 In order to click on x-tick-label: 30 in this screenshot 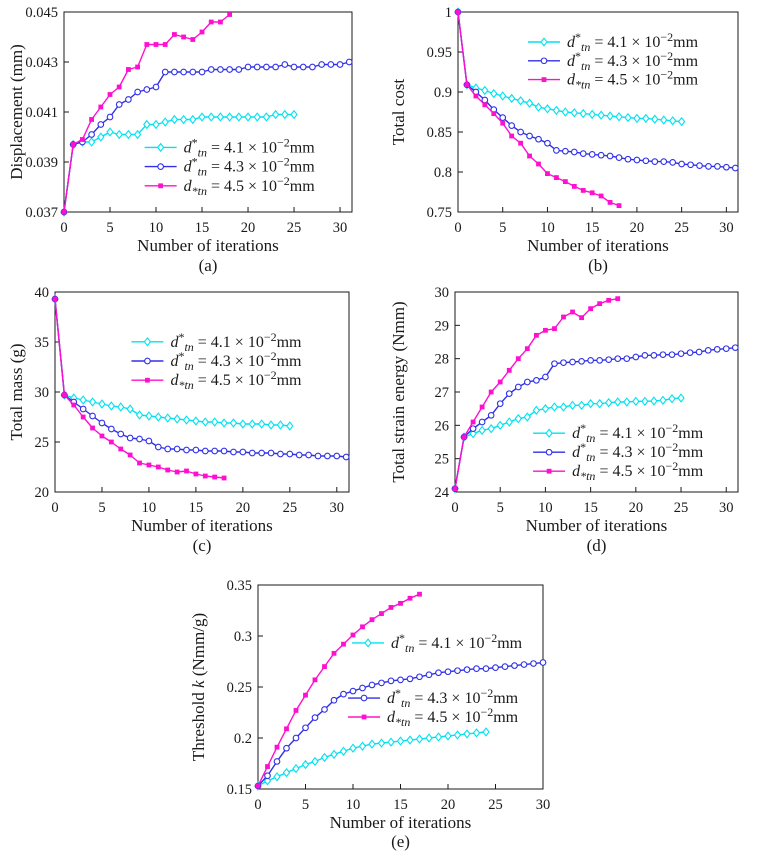, I will do `click(726, 508)`.